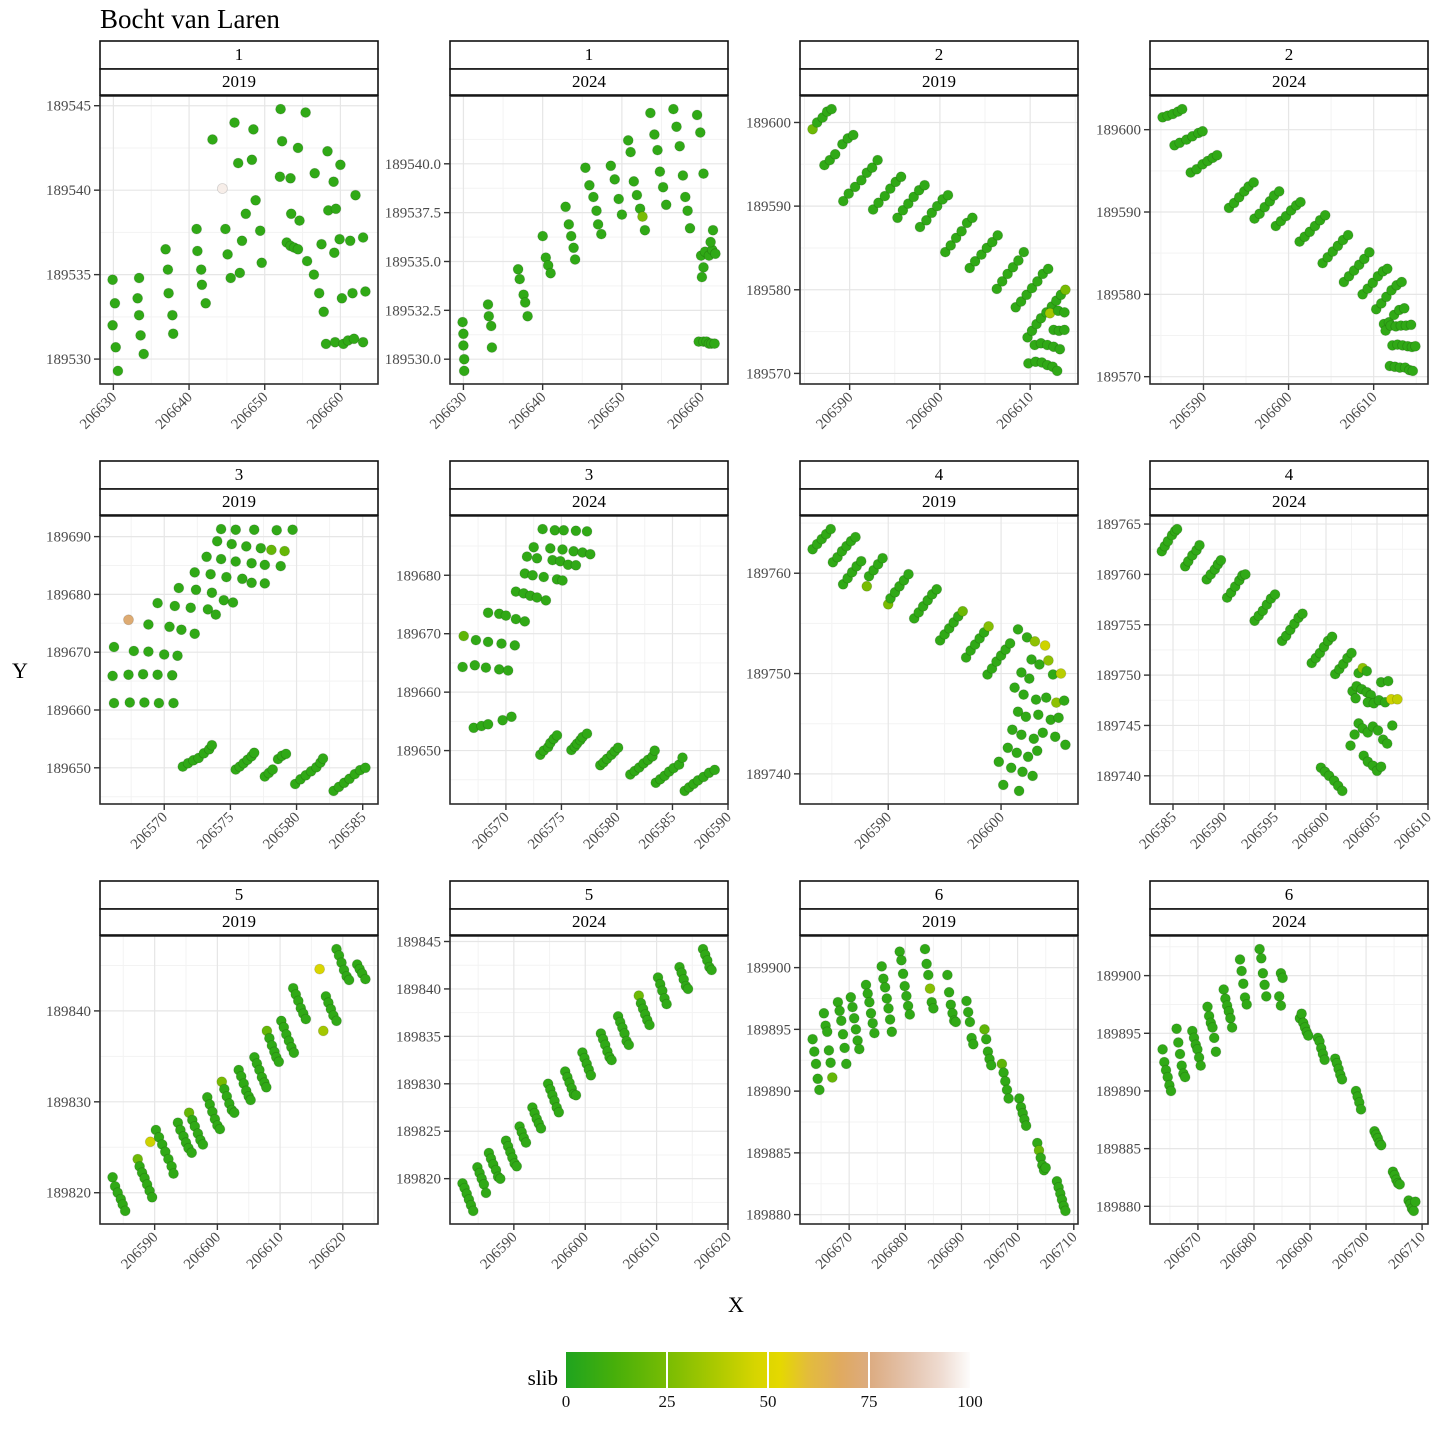  I want to click on y-tick-label: 189760, so click(768, 574).